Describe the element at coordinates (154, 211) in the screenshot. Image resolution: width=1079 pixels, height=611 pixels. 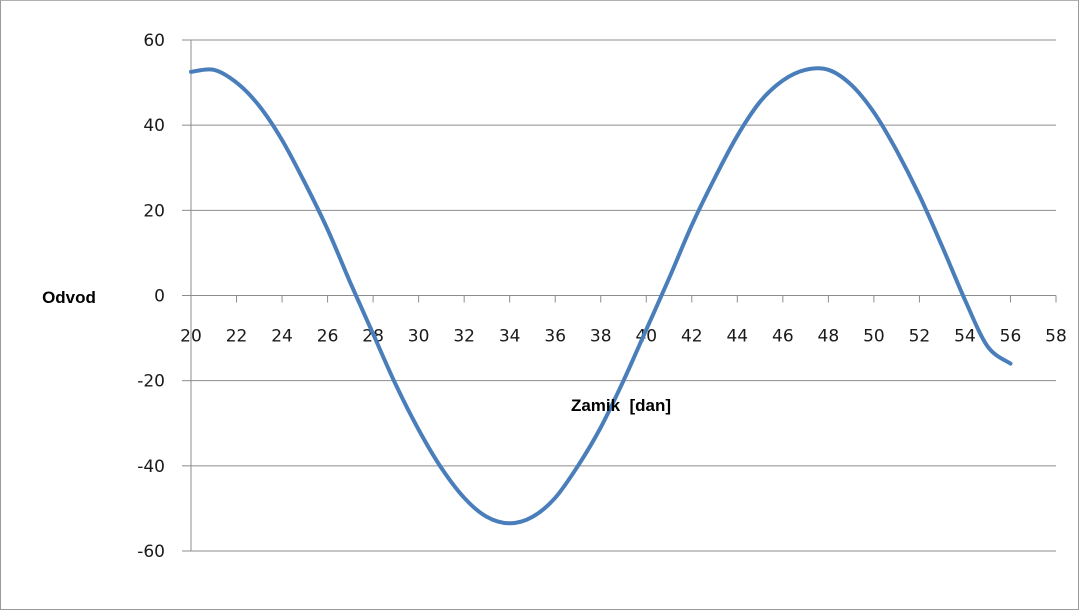
I see `y-tick-label: 20` at that location.